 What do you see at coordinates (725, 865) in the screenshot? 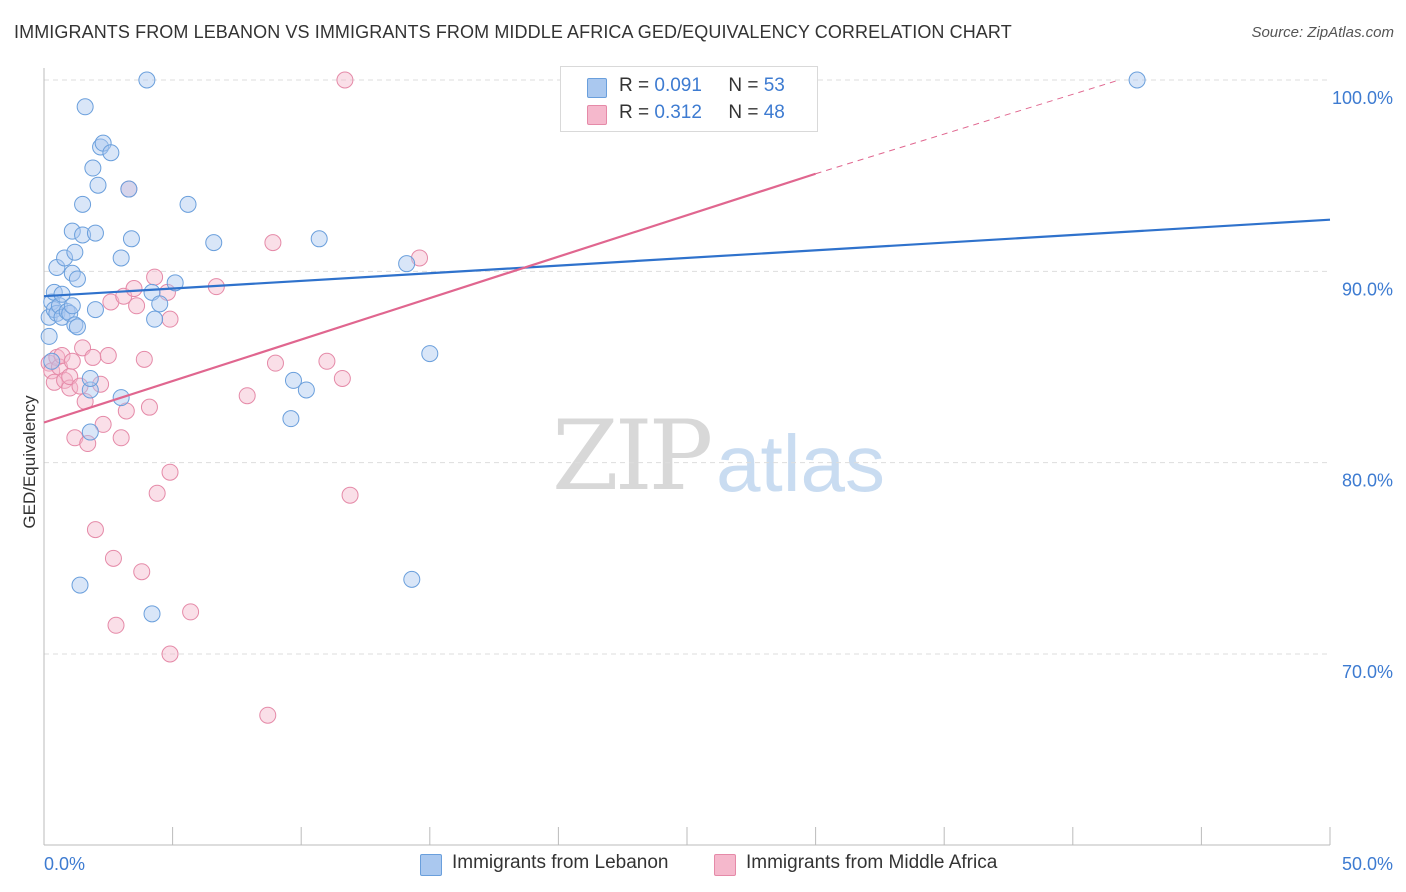
I see `bottom-legend-swatch-middle-africa` at bounding box center [725, 865].